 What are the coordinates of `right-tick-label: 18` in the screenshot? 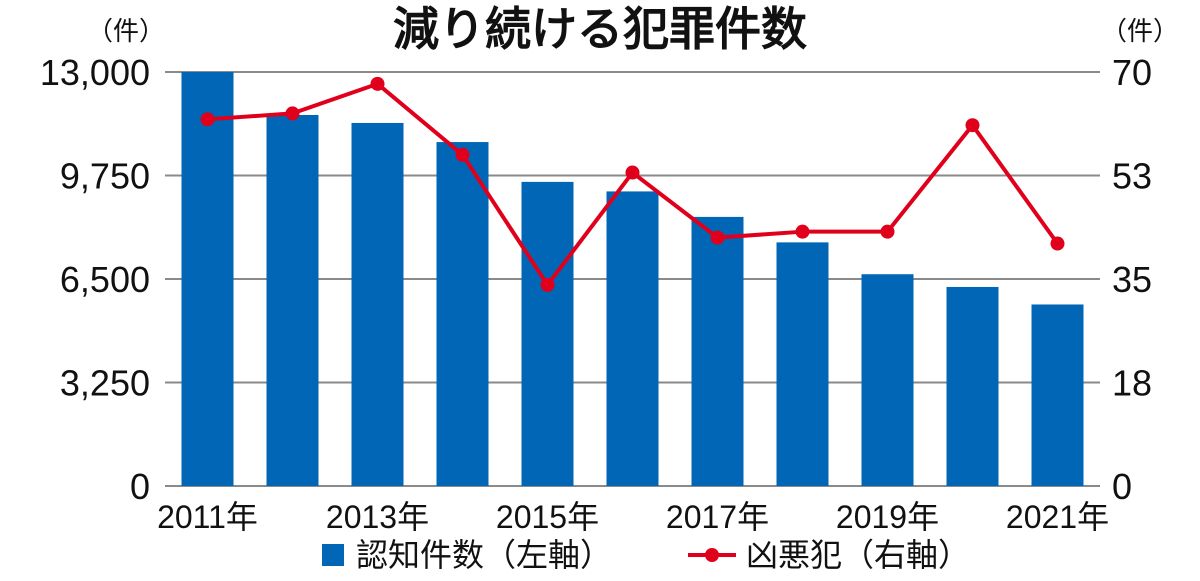 It's located at (1132, 383).